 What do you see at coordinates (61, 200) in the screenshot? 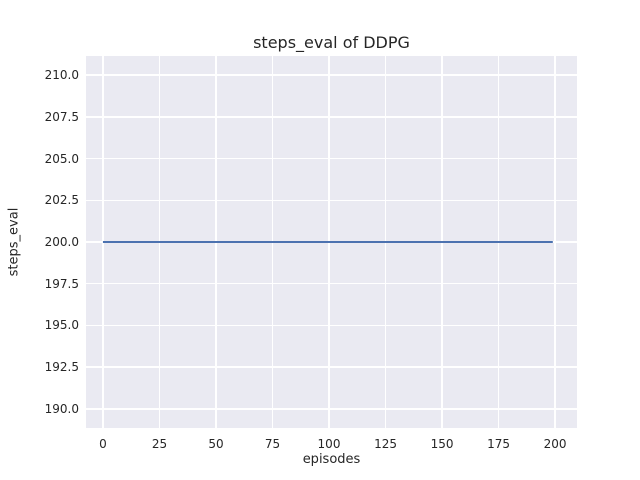
I see `y-tick-label: 202.5` at bounding box center [61, 200].